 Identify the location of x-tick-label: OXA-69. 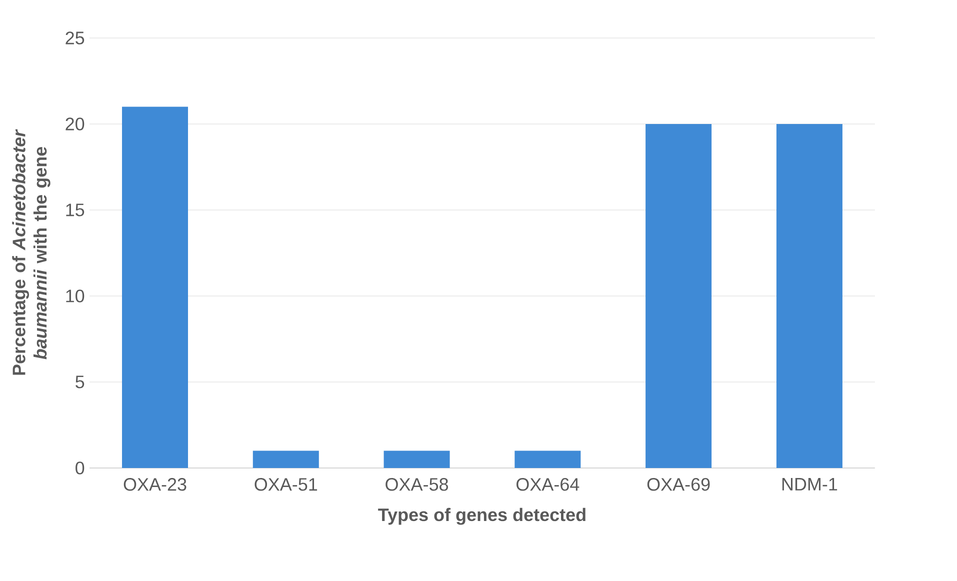
(678, 484).